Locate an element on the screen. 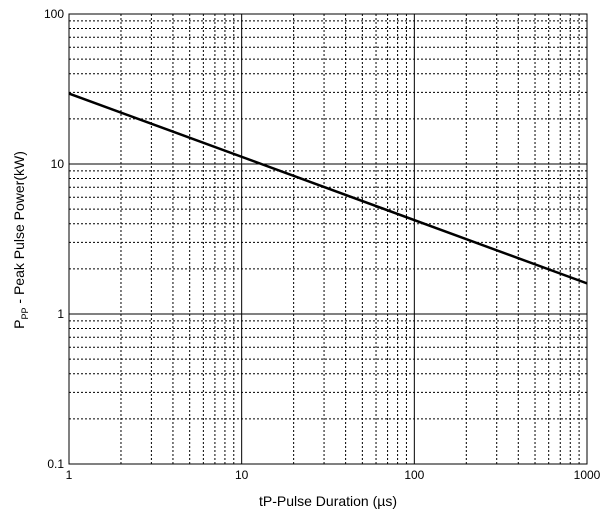 The width and height of the screenshot is (601, 516). x-tick-label: 1000 is located at coordinates (587, 475).